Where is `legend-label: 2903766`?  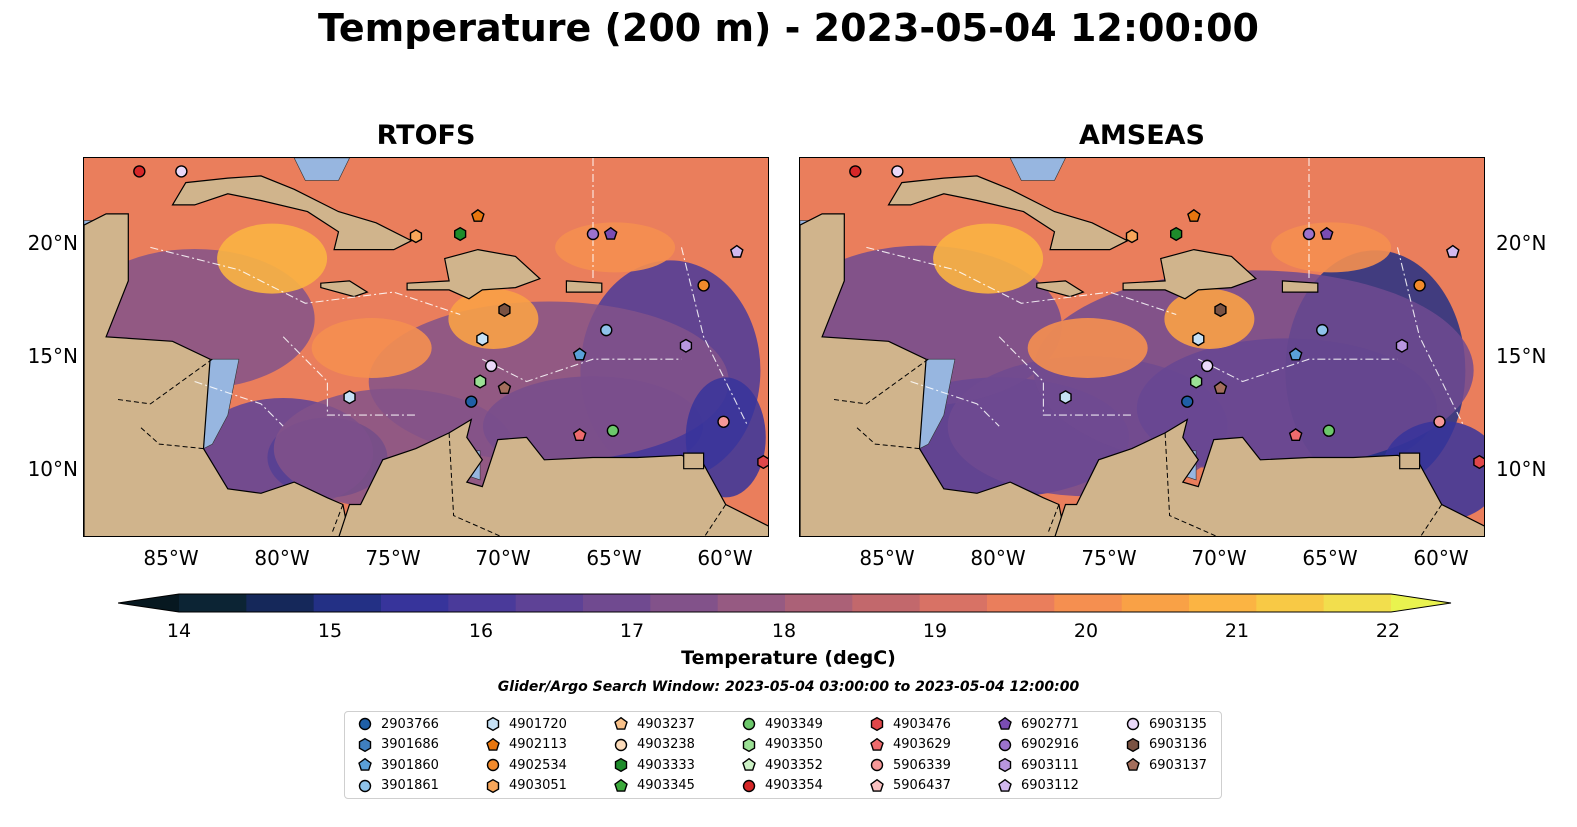
legend-label: 2903766 is located at coordinates (410, 724).